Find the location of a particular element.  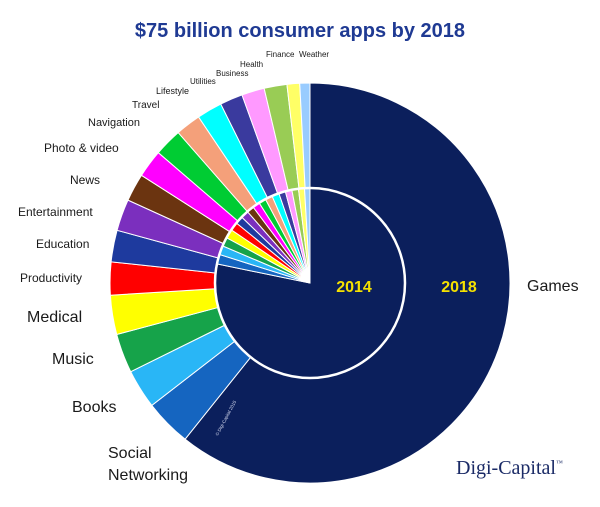

digi-capital-logo: Digi-Capital™ is located at coordinates (509, 468).